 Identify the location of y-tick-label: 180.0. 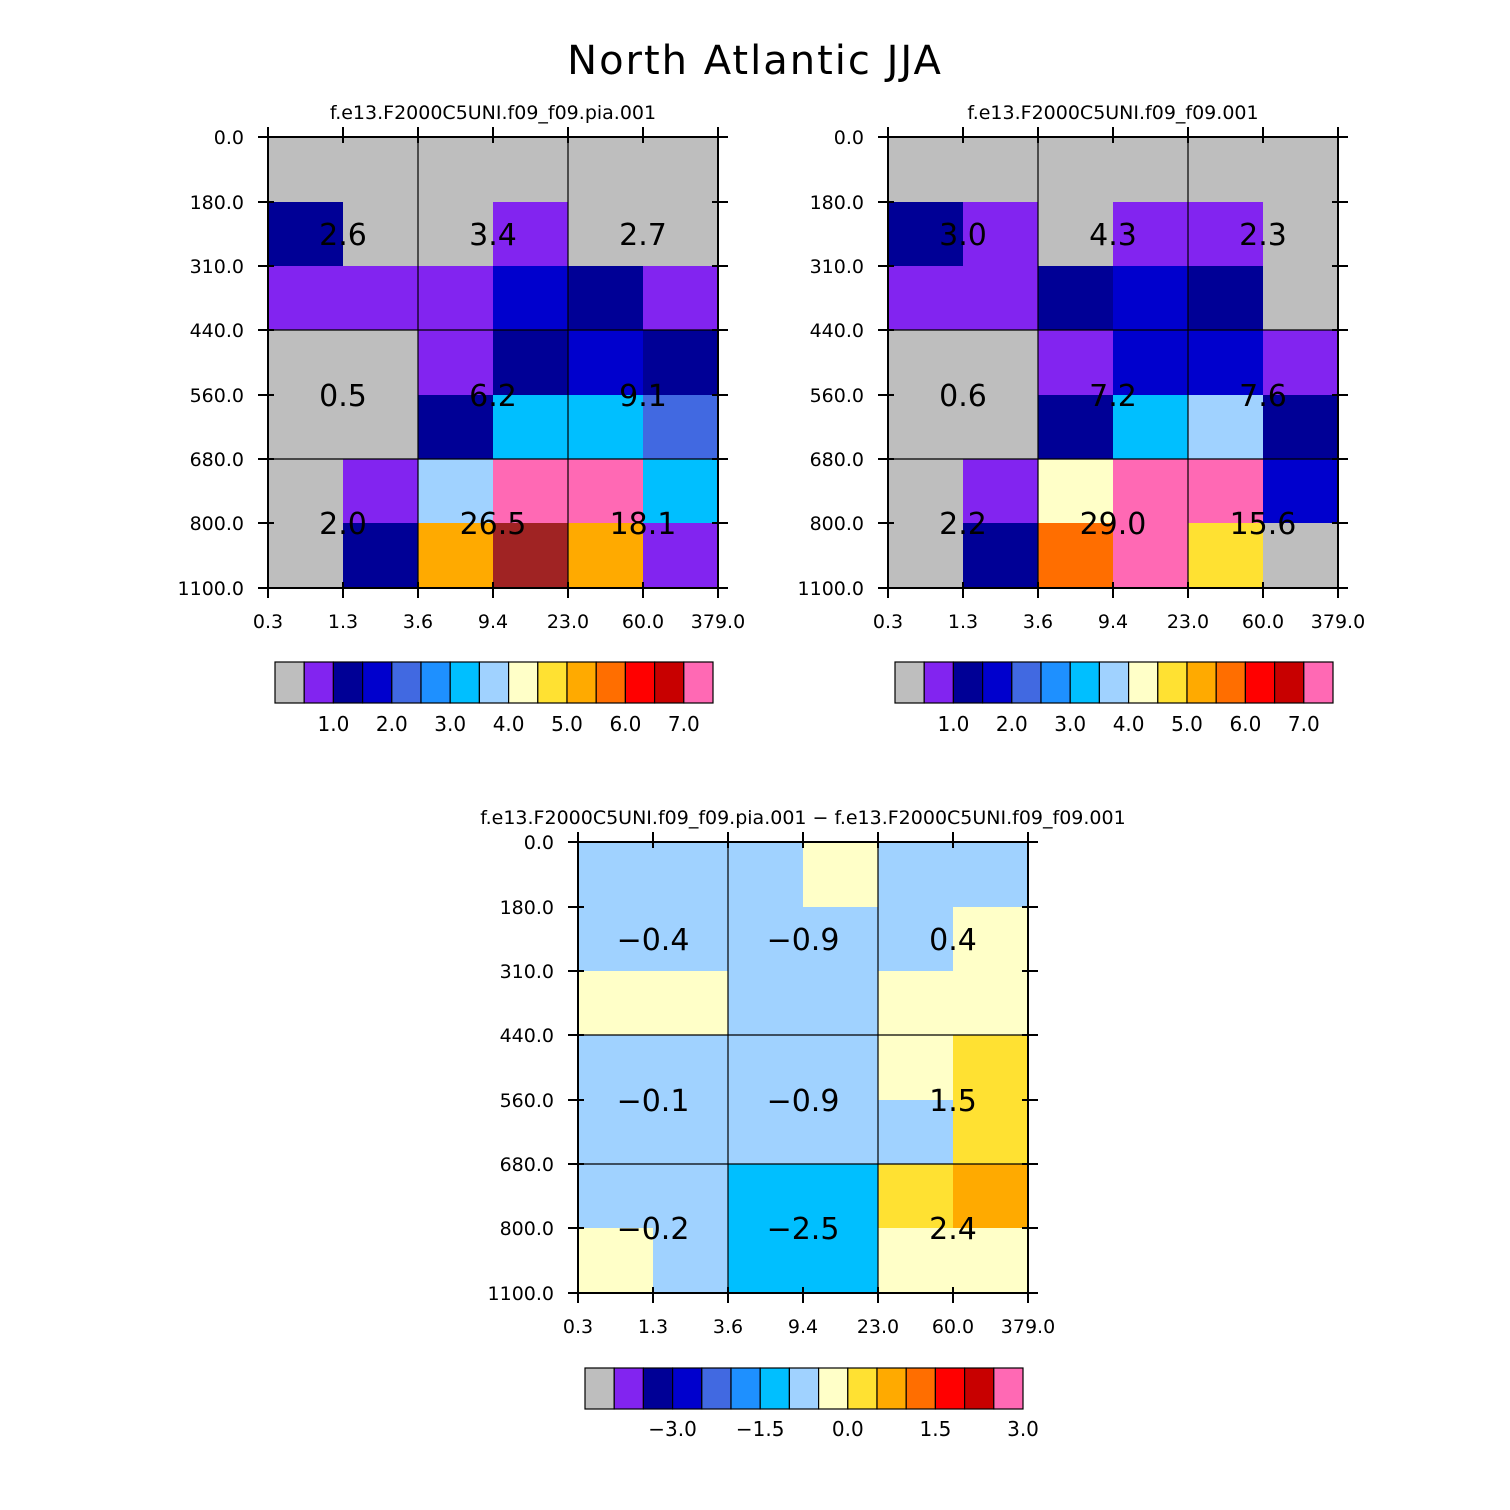
(837, 203).